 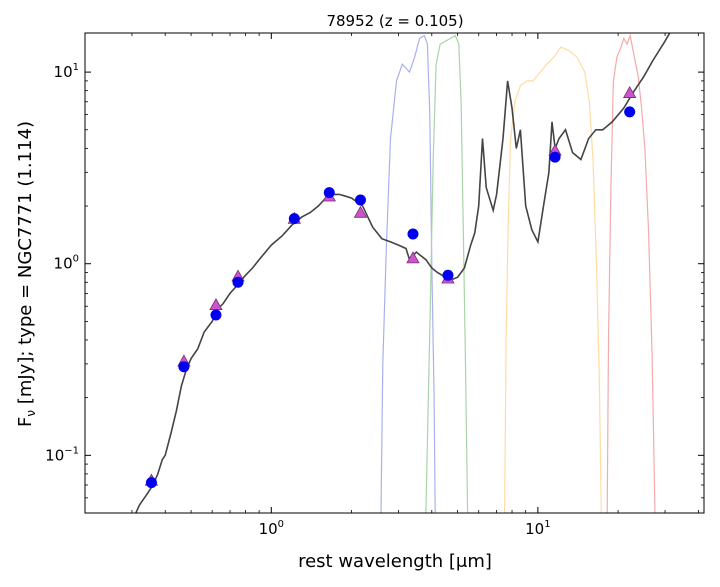 What do you see at coordinates (537, 528) in the screenshot?
I see `x-tick-label-2: 10¹` at bounding box center [537, 528].